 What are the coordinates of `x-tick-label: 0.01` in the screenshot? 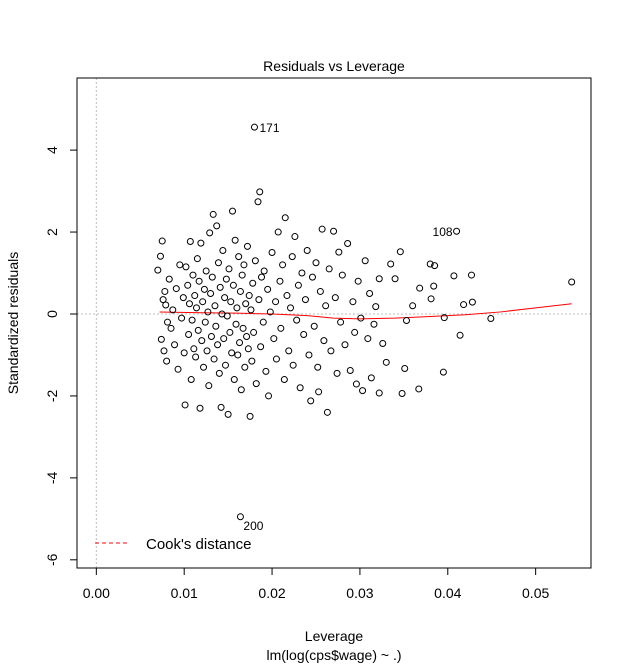 It's located at (184, 593).